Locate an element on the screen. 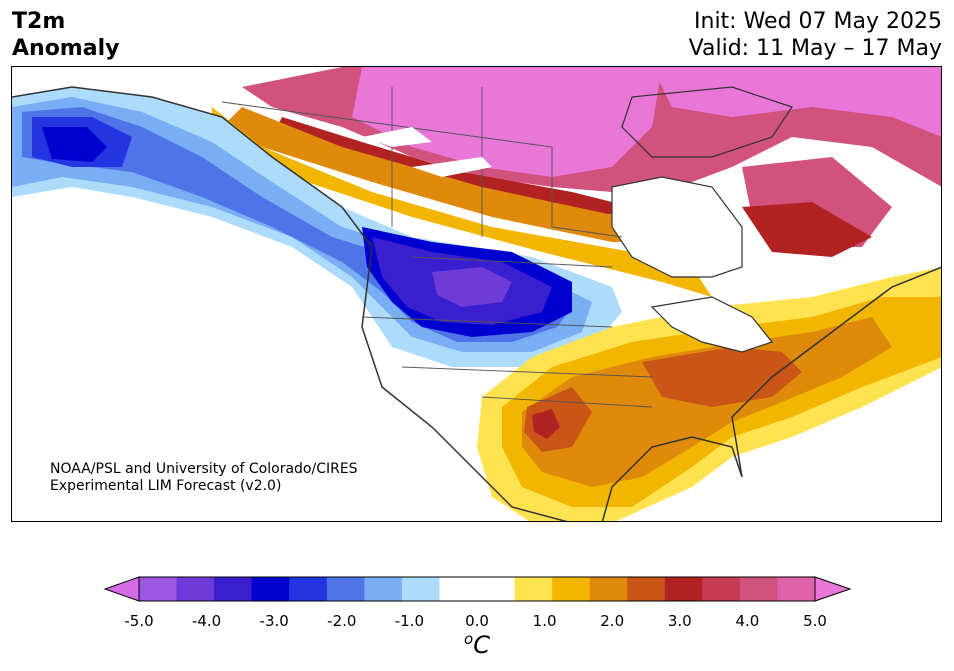 This screenshot has height=671, width=954. init-date: Init: Wed 07 May 2025 is located at coordinates (818, 21).